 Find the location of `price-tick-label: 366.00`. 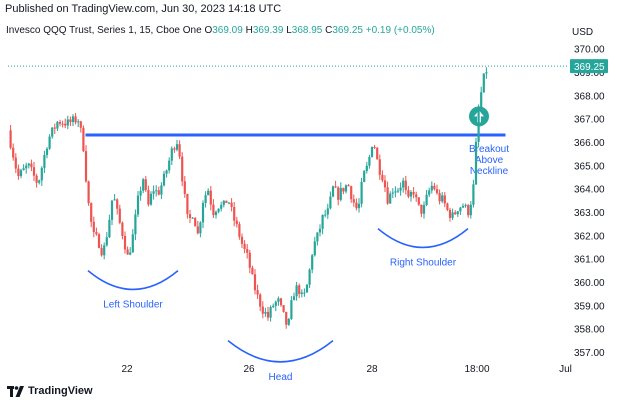

price-tick-label: 366.00 is located at coordinates (589, 143).